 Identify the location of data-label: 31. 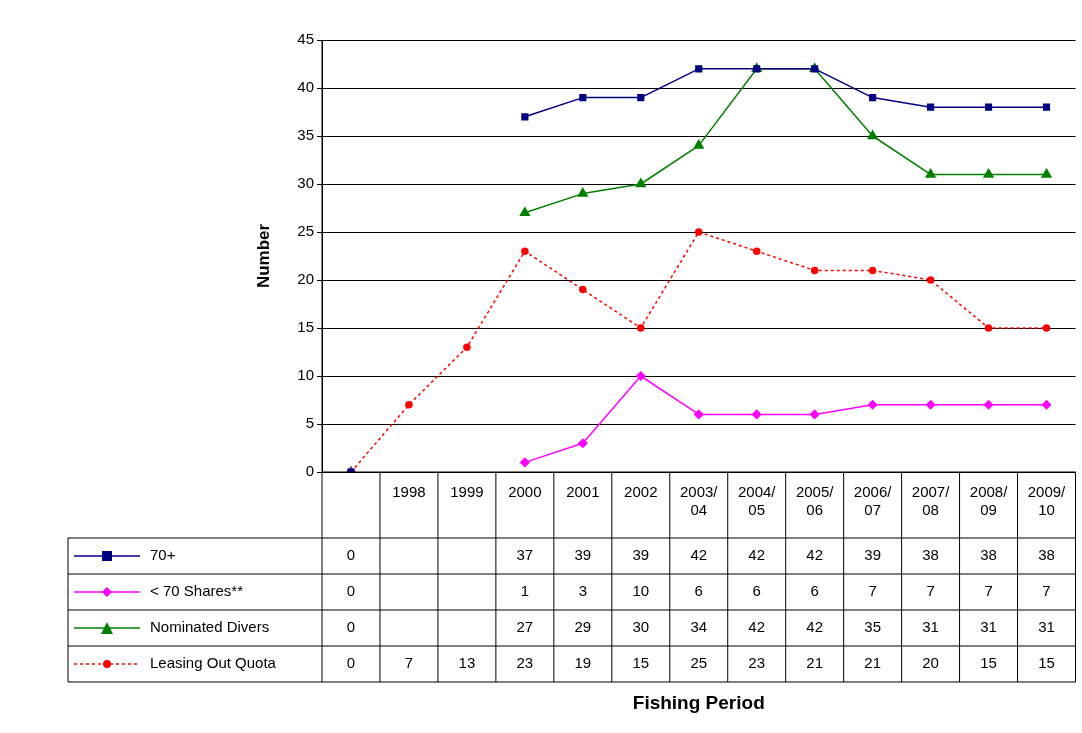
(930, 627).